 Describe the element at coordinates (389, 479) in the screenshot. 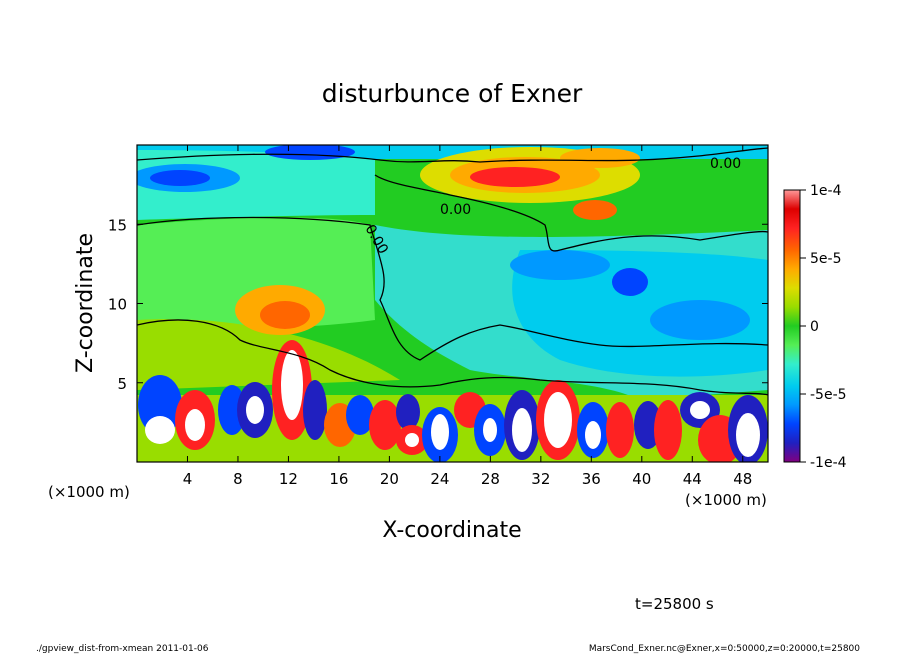

I see `x-tick-label: 20` at that location.